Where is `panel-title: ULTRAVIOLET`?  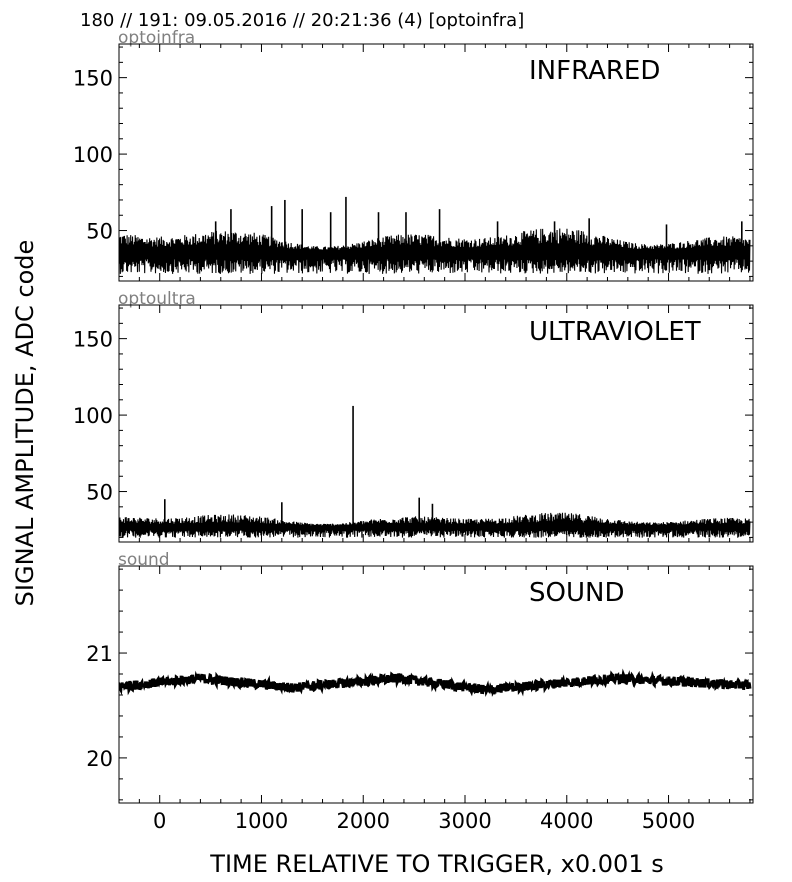
panel-title: ULTRAVIOLET is located at coordinates (615, 332).